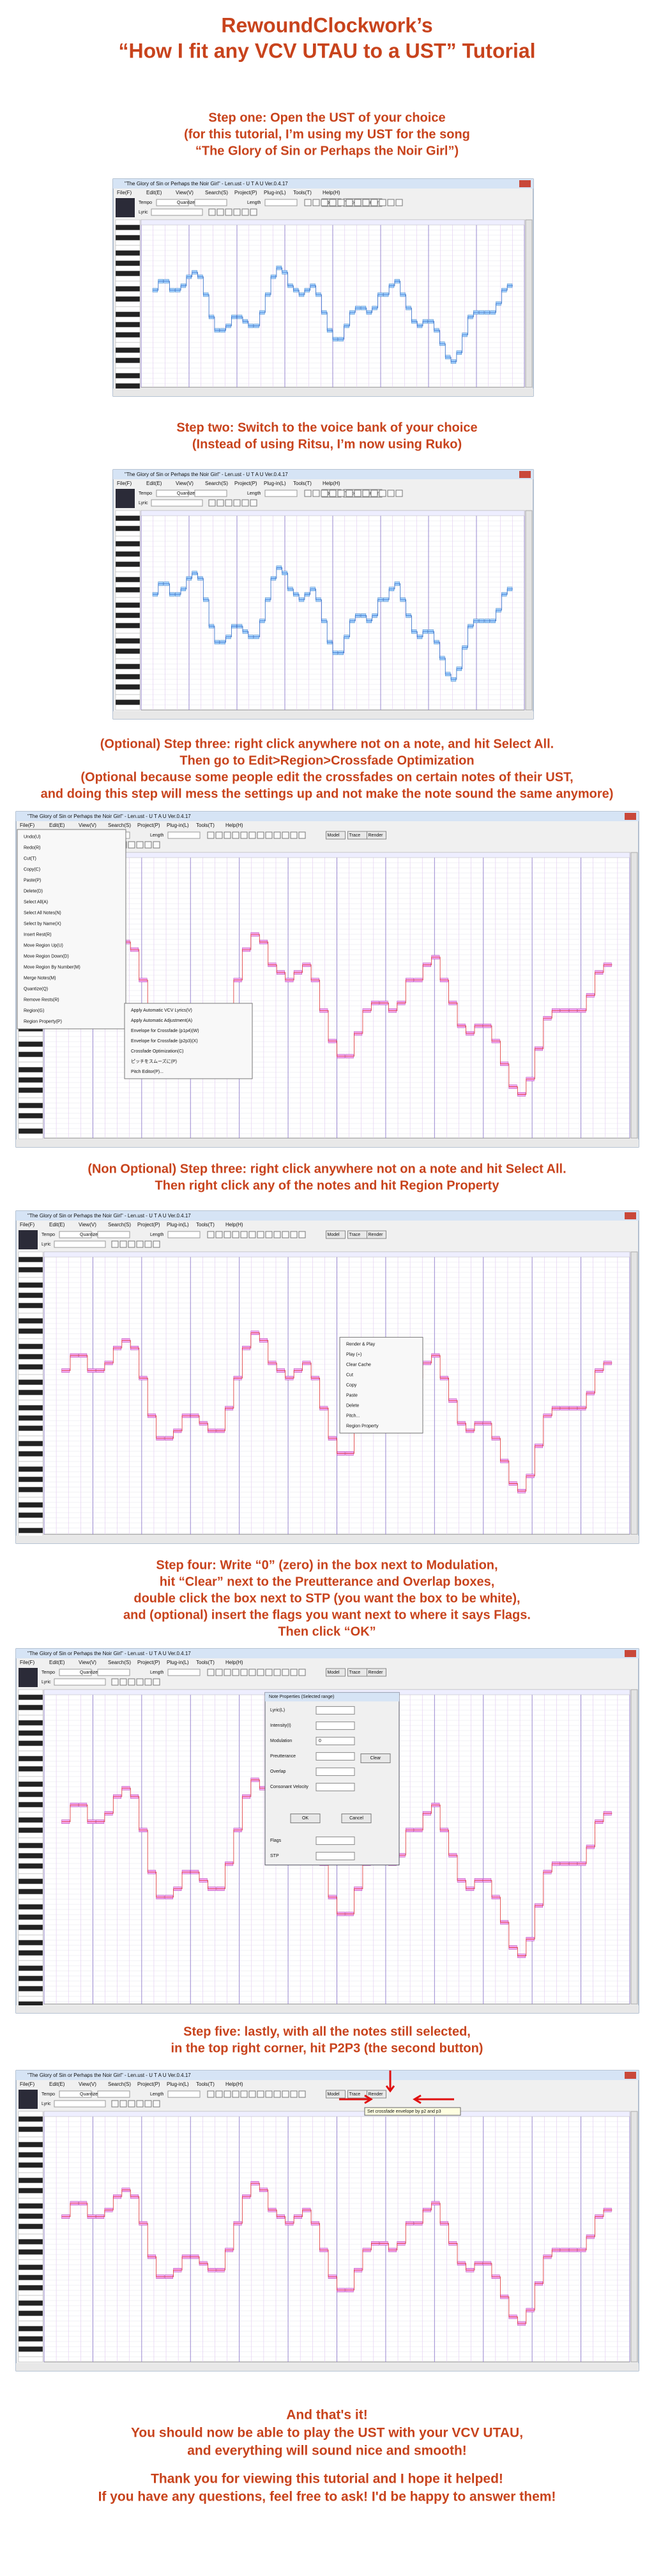 Image resolution: width=654 pixels, height=2576 pixels. Describe the element at coordinates (275, 193) in the screenshot. I see `menu-item: Plug-in(L)` at that location.